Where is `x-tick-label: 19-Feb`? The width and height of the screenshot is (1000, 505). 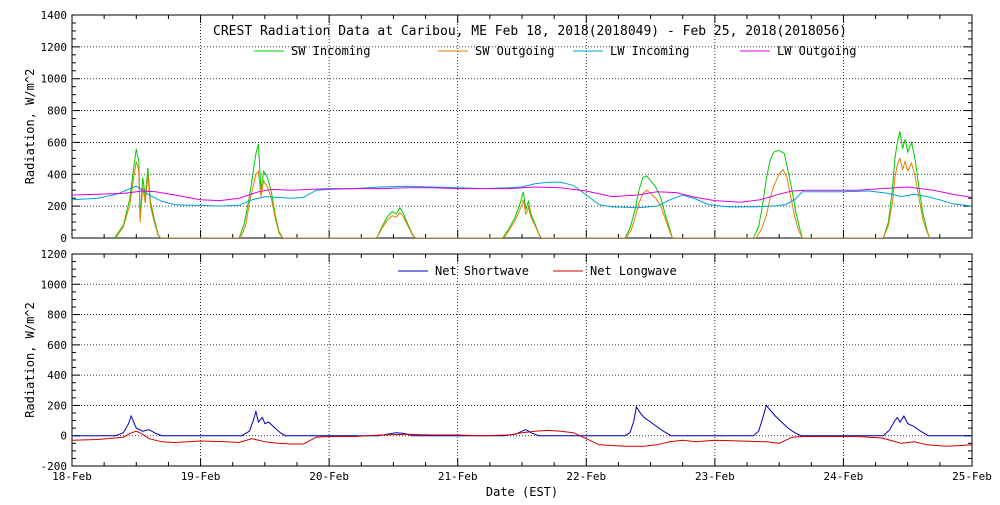
x-tick-label: 19-Feb is located at coordinates (201, 476).